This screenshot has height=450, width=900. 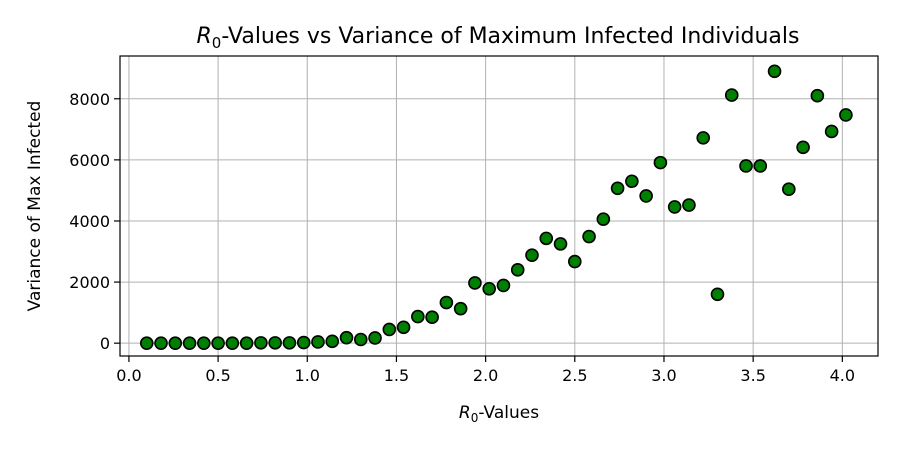 I want to click on x-axis-label: R0-Values, so click(x=499, y=414).